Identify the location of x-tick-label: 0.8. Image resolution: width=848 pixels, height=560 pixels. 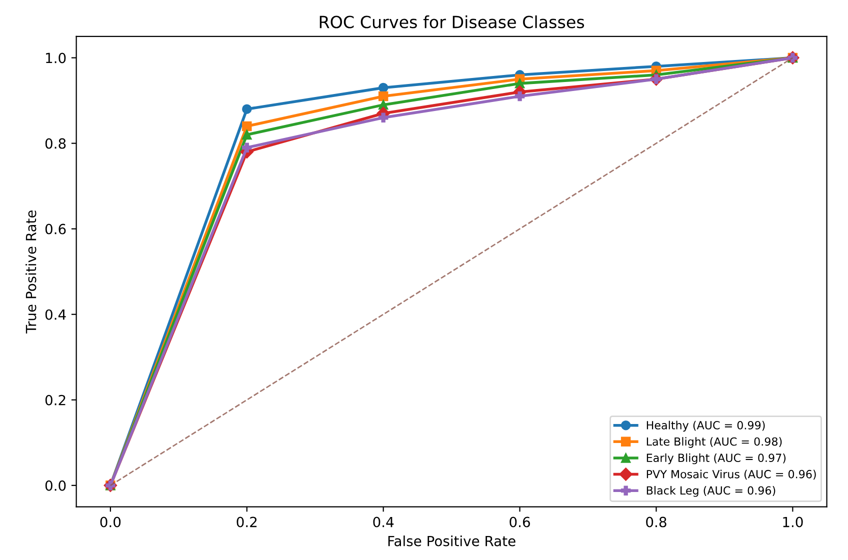
(656, 522).